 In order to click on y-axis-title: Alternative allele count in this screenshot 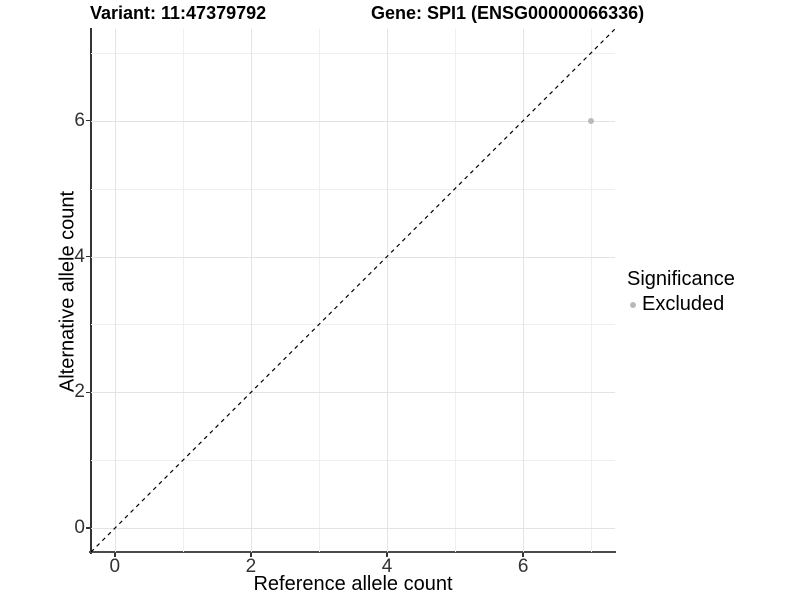, I will do `click(67, 291)`.